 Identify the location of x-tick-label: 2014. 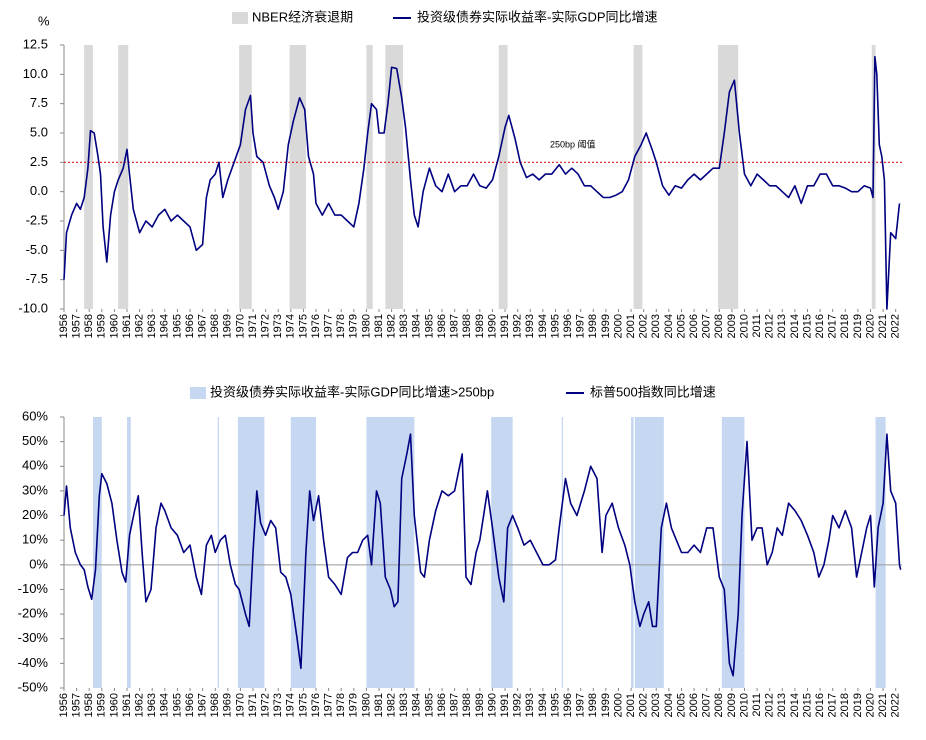
(795, 326).